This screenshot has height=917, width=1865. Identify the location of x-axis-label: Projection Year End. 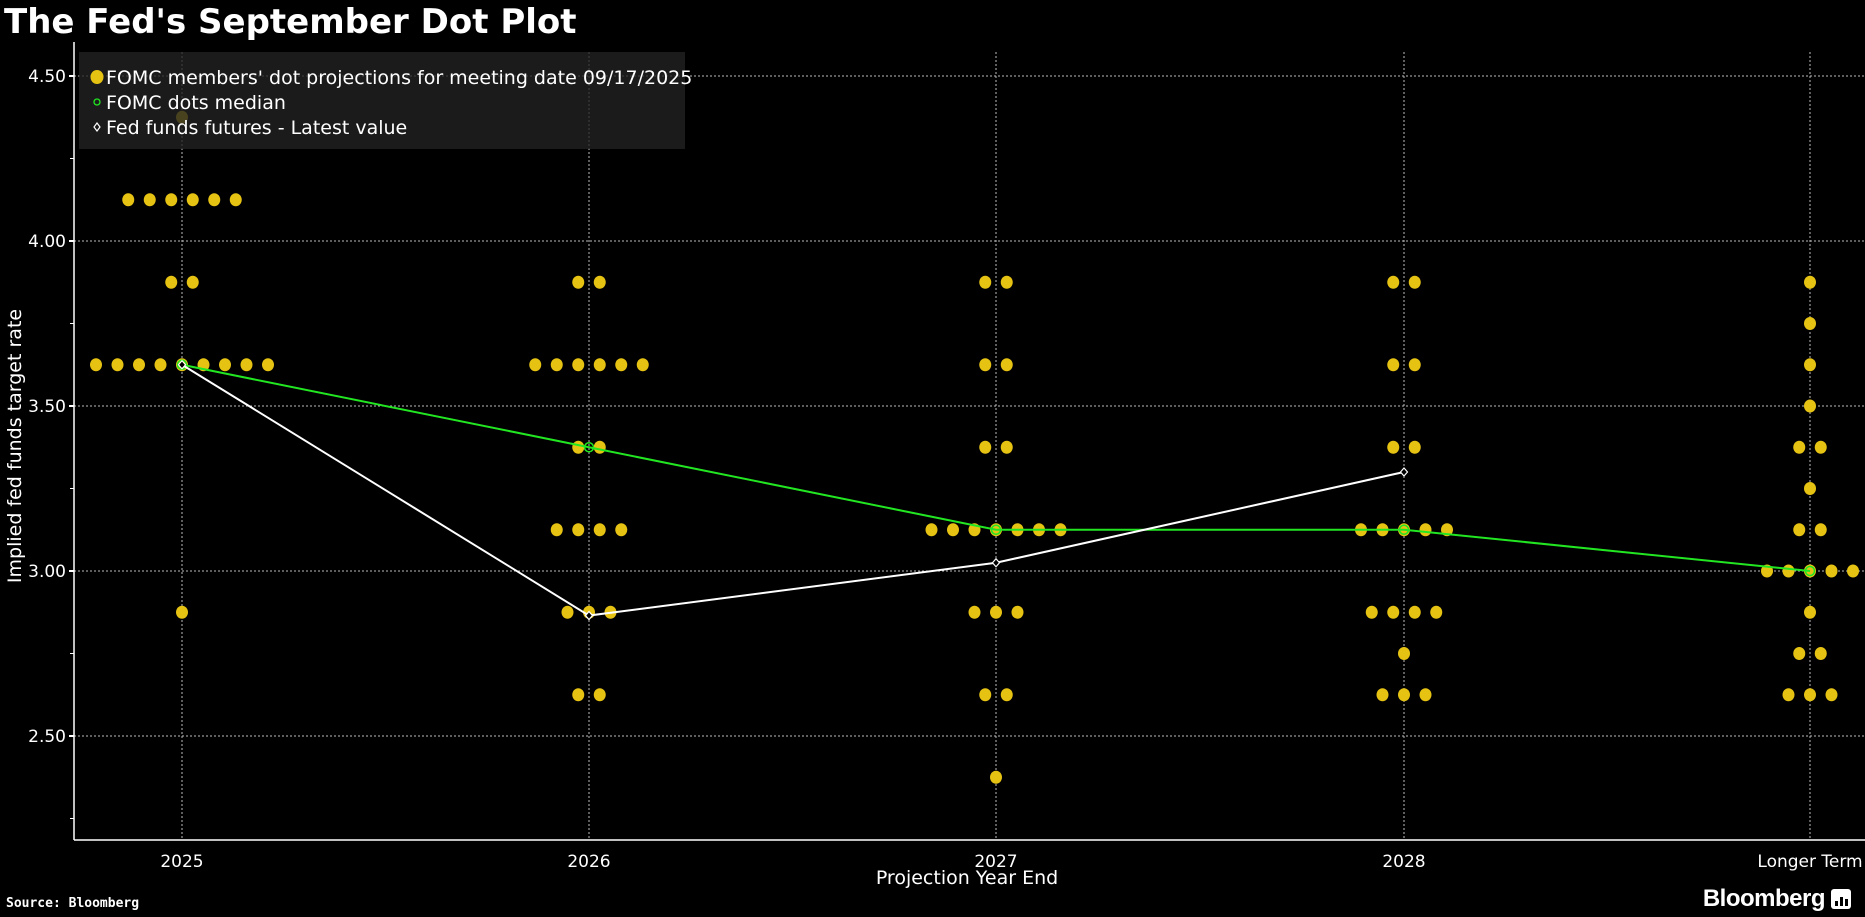
(967, 878).